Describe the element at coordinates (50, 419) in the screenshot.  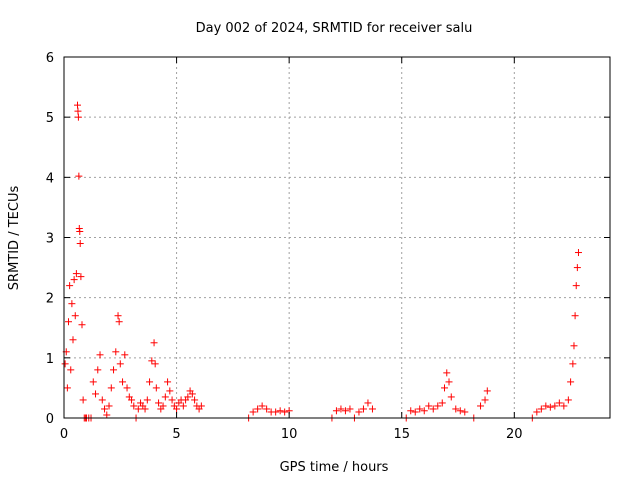
I see `y-tick-label: 0` at that location.